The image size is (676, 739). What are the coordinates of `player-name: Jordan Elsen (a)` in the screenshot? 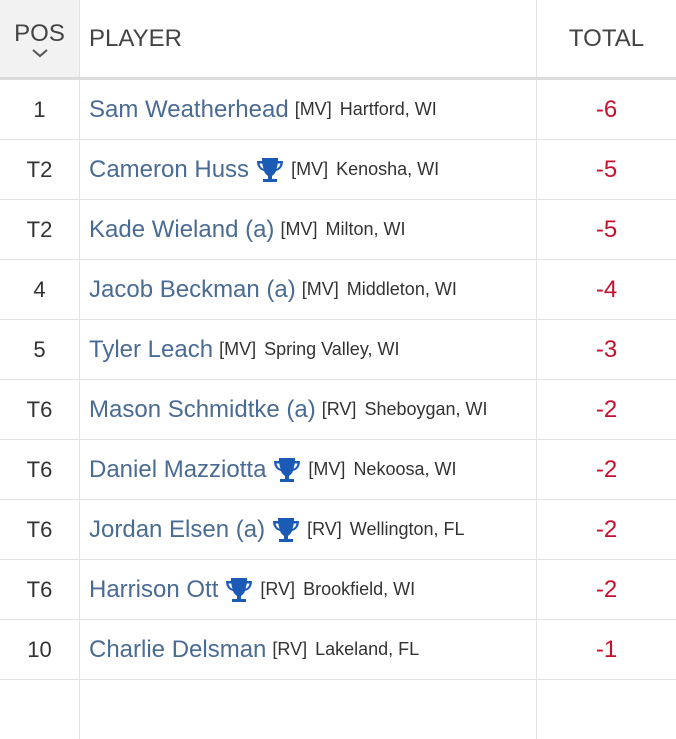 It's located at (177, 529).